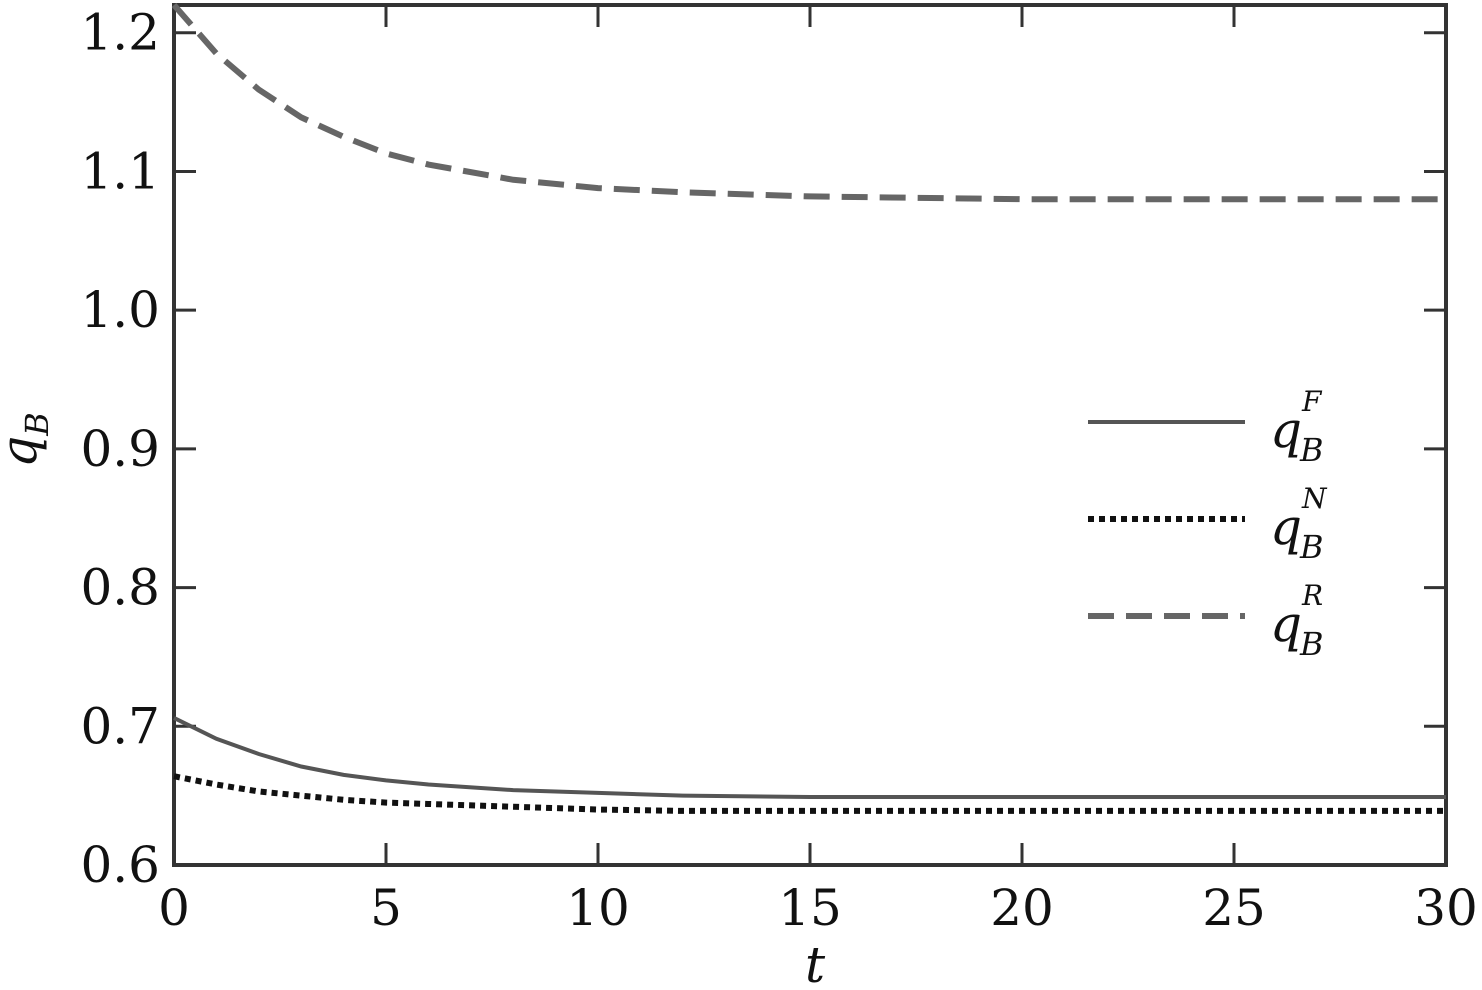 The width and height of the screenshot is (1482, 990). Describe the element at coordinates (120, 865) in the screenshot. I see `y-tick-label: 0.6` at that location.